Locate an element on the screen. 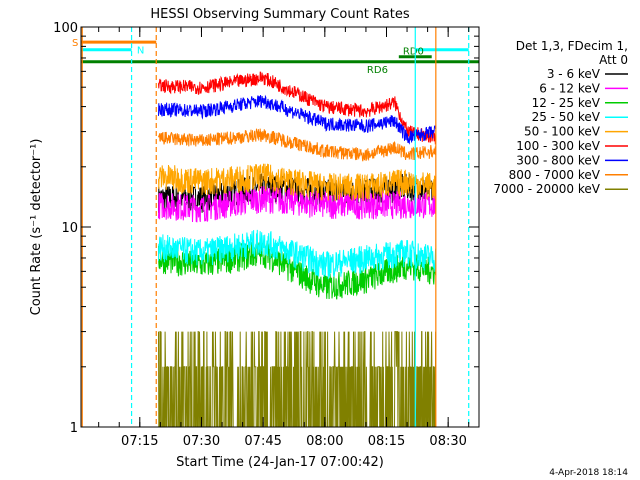 The width and height of the screenshot is (640, 480). series-50-100-kev is located at coordinates (297, 182).